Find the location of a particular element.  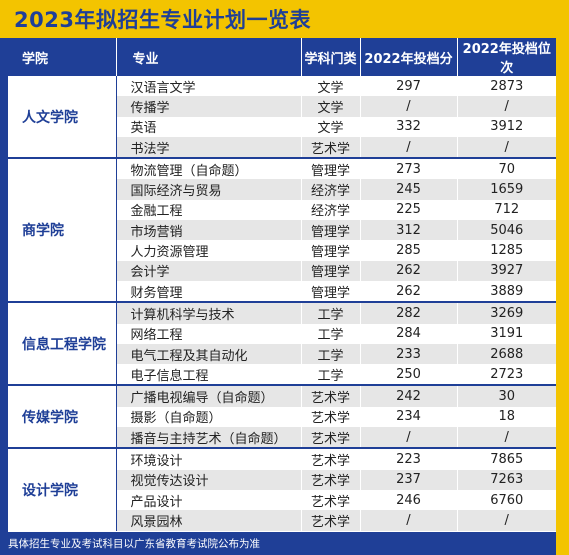

rank-cell: 1659 is located at coordinates (506, 189).